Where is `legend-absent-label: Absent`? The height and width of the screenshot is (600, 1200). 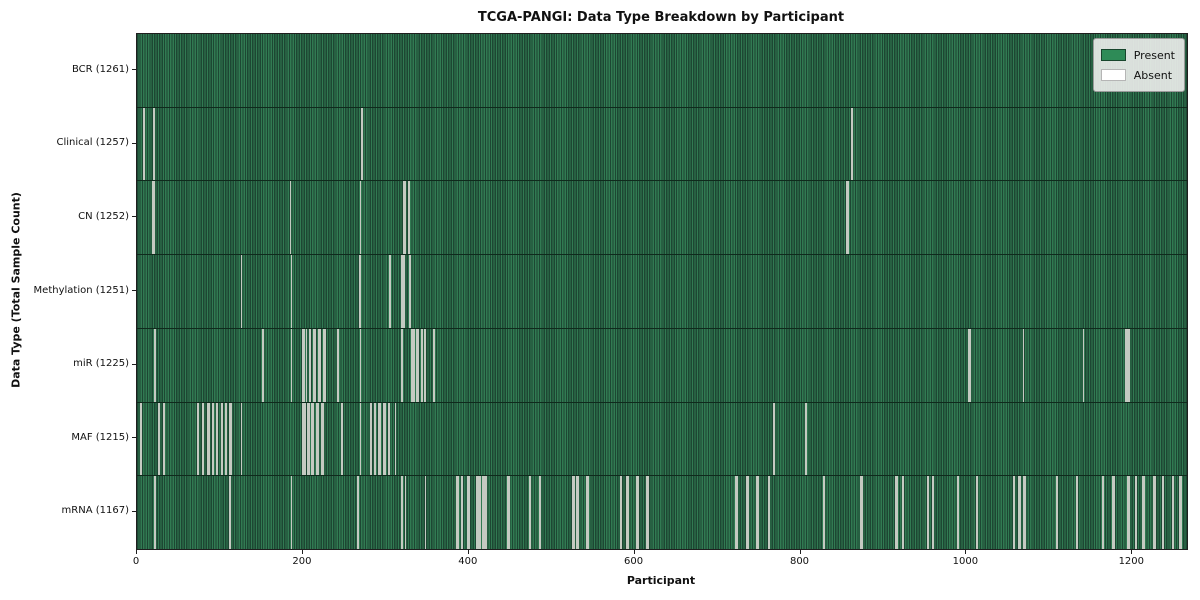 legend-absent-label: Absent is located at coordinates (1153, 75).